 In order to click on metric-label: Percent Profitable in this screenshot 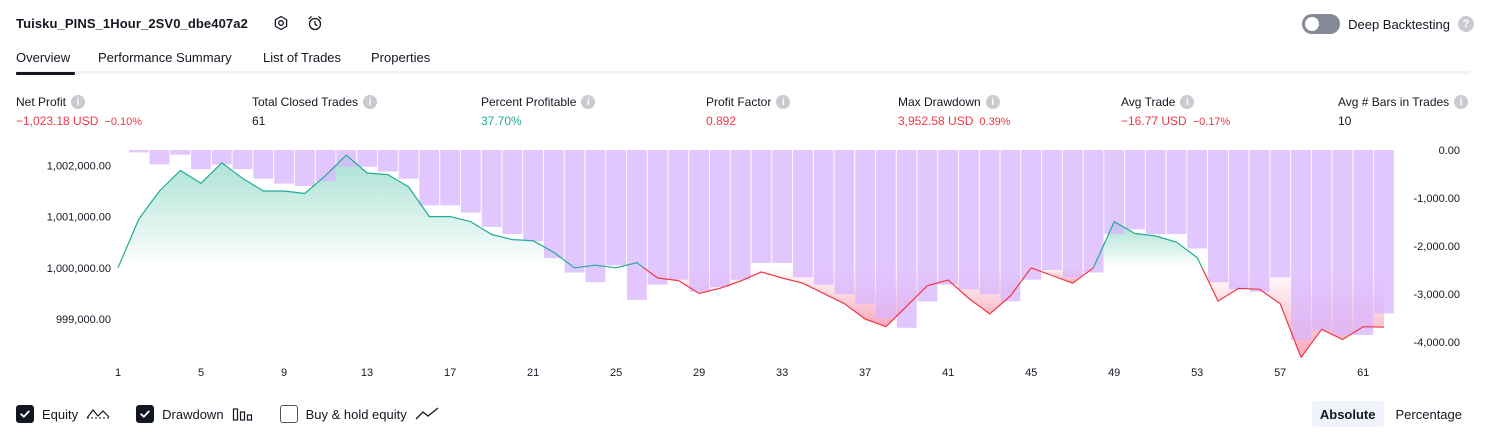, I will do `click(529, 102)`.